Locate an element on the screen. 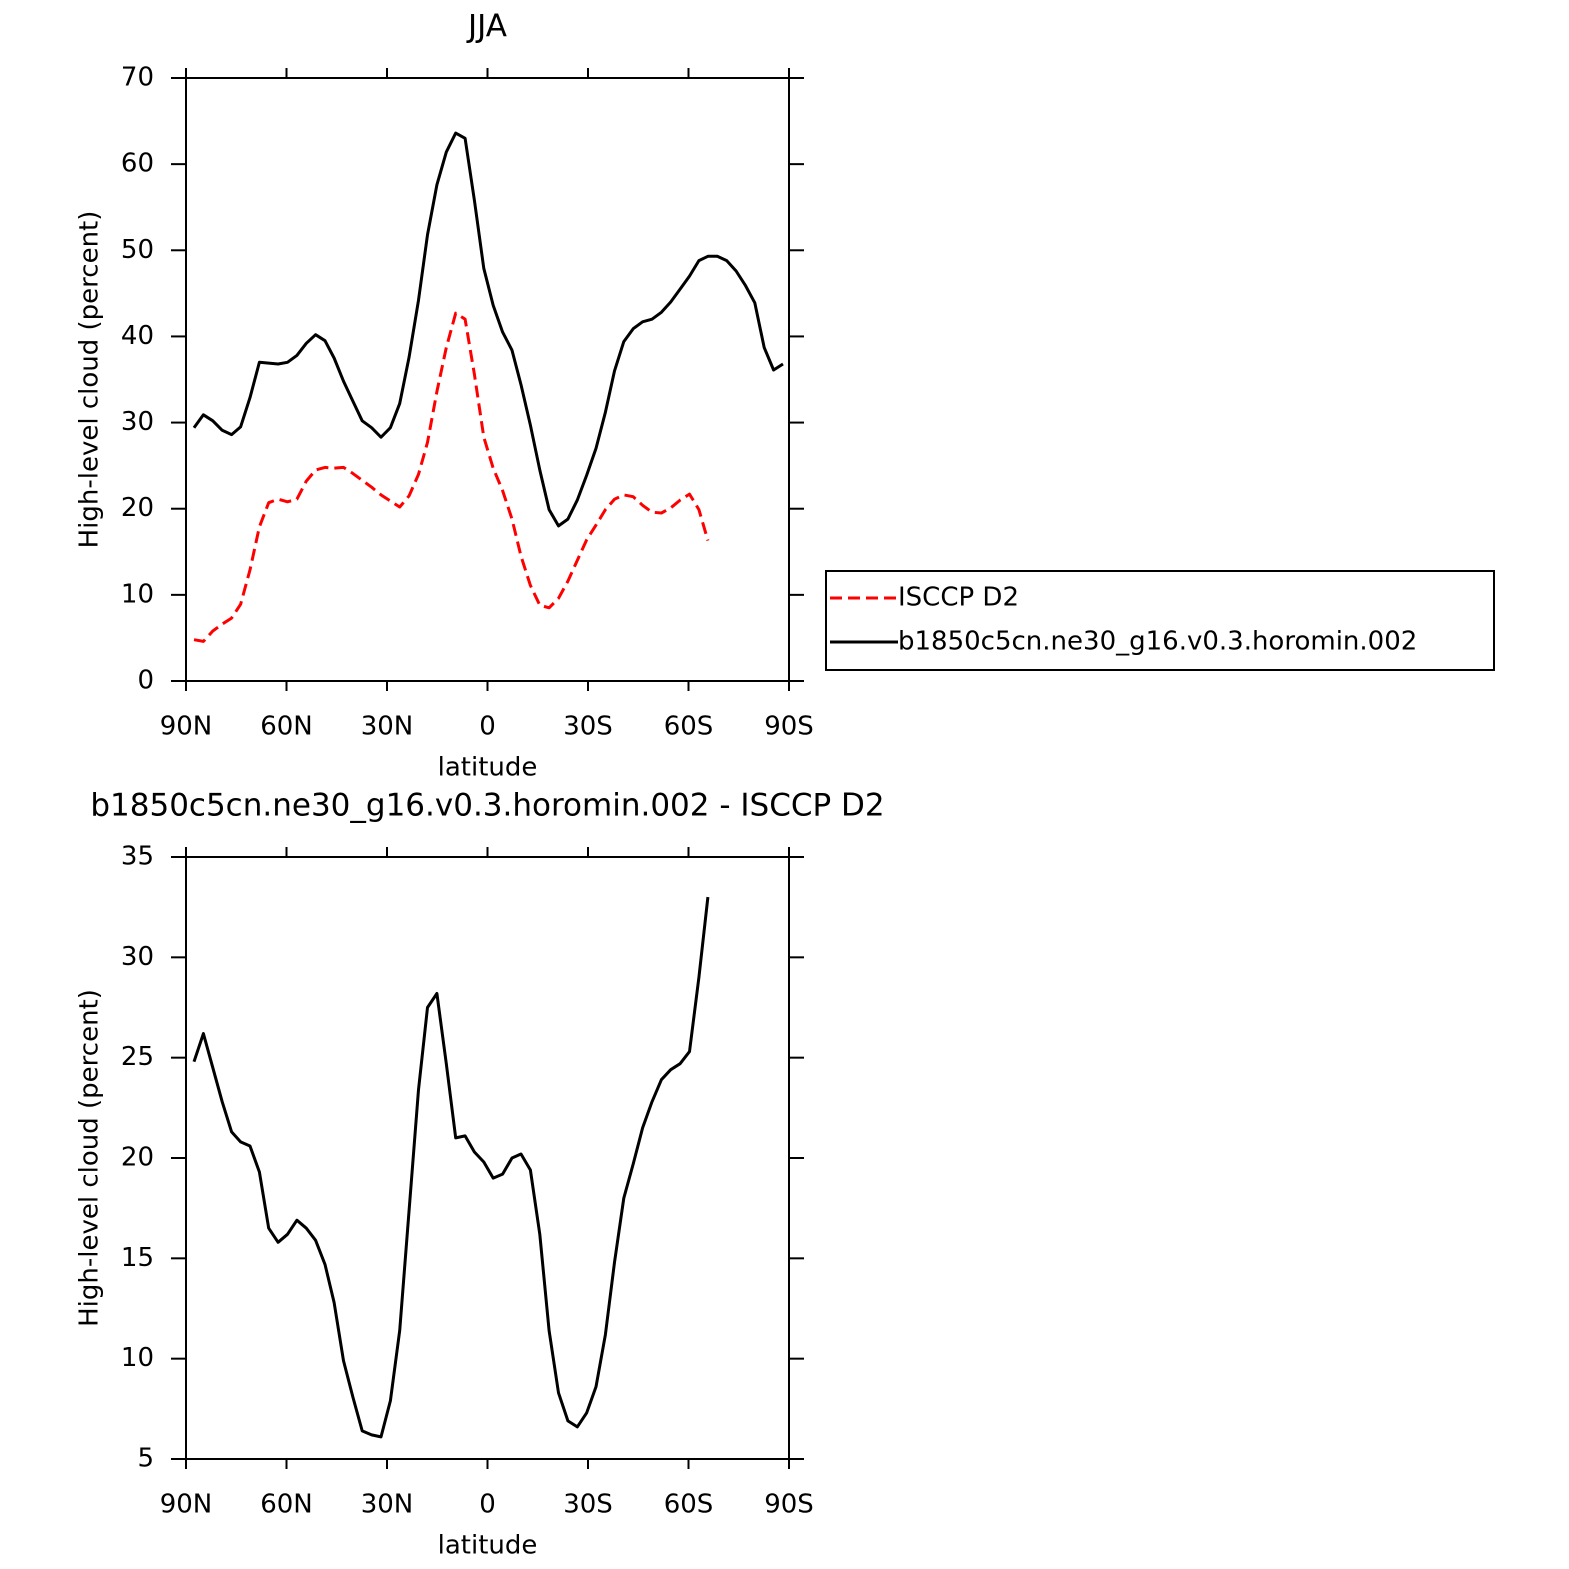 Image resolution: width=1569 pixels, height=1569 pixels. chart-title: JJA is located at coordinates (486, 27).